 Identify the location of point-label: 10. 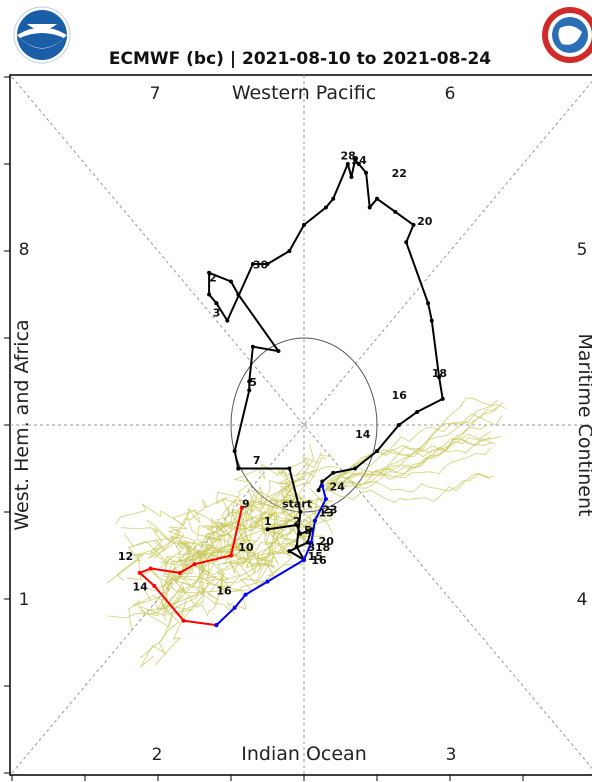
(246, 547).